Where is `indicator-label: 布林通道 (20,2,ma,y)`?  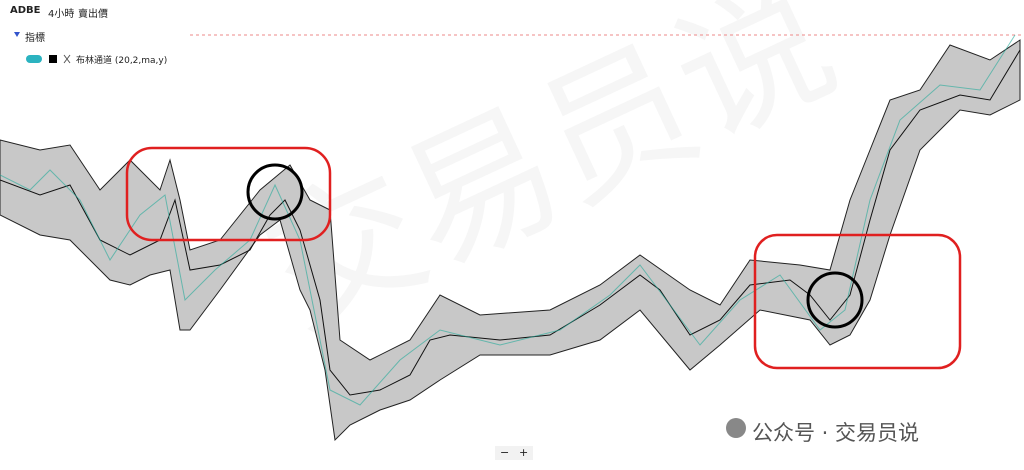
indicator-label: 布林通道 (20,2,ma,y) is located at coordinates (122, 61).